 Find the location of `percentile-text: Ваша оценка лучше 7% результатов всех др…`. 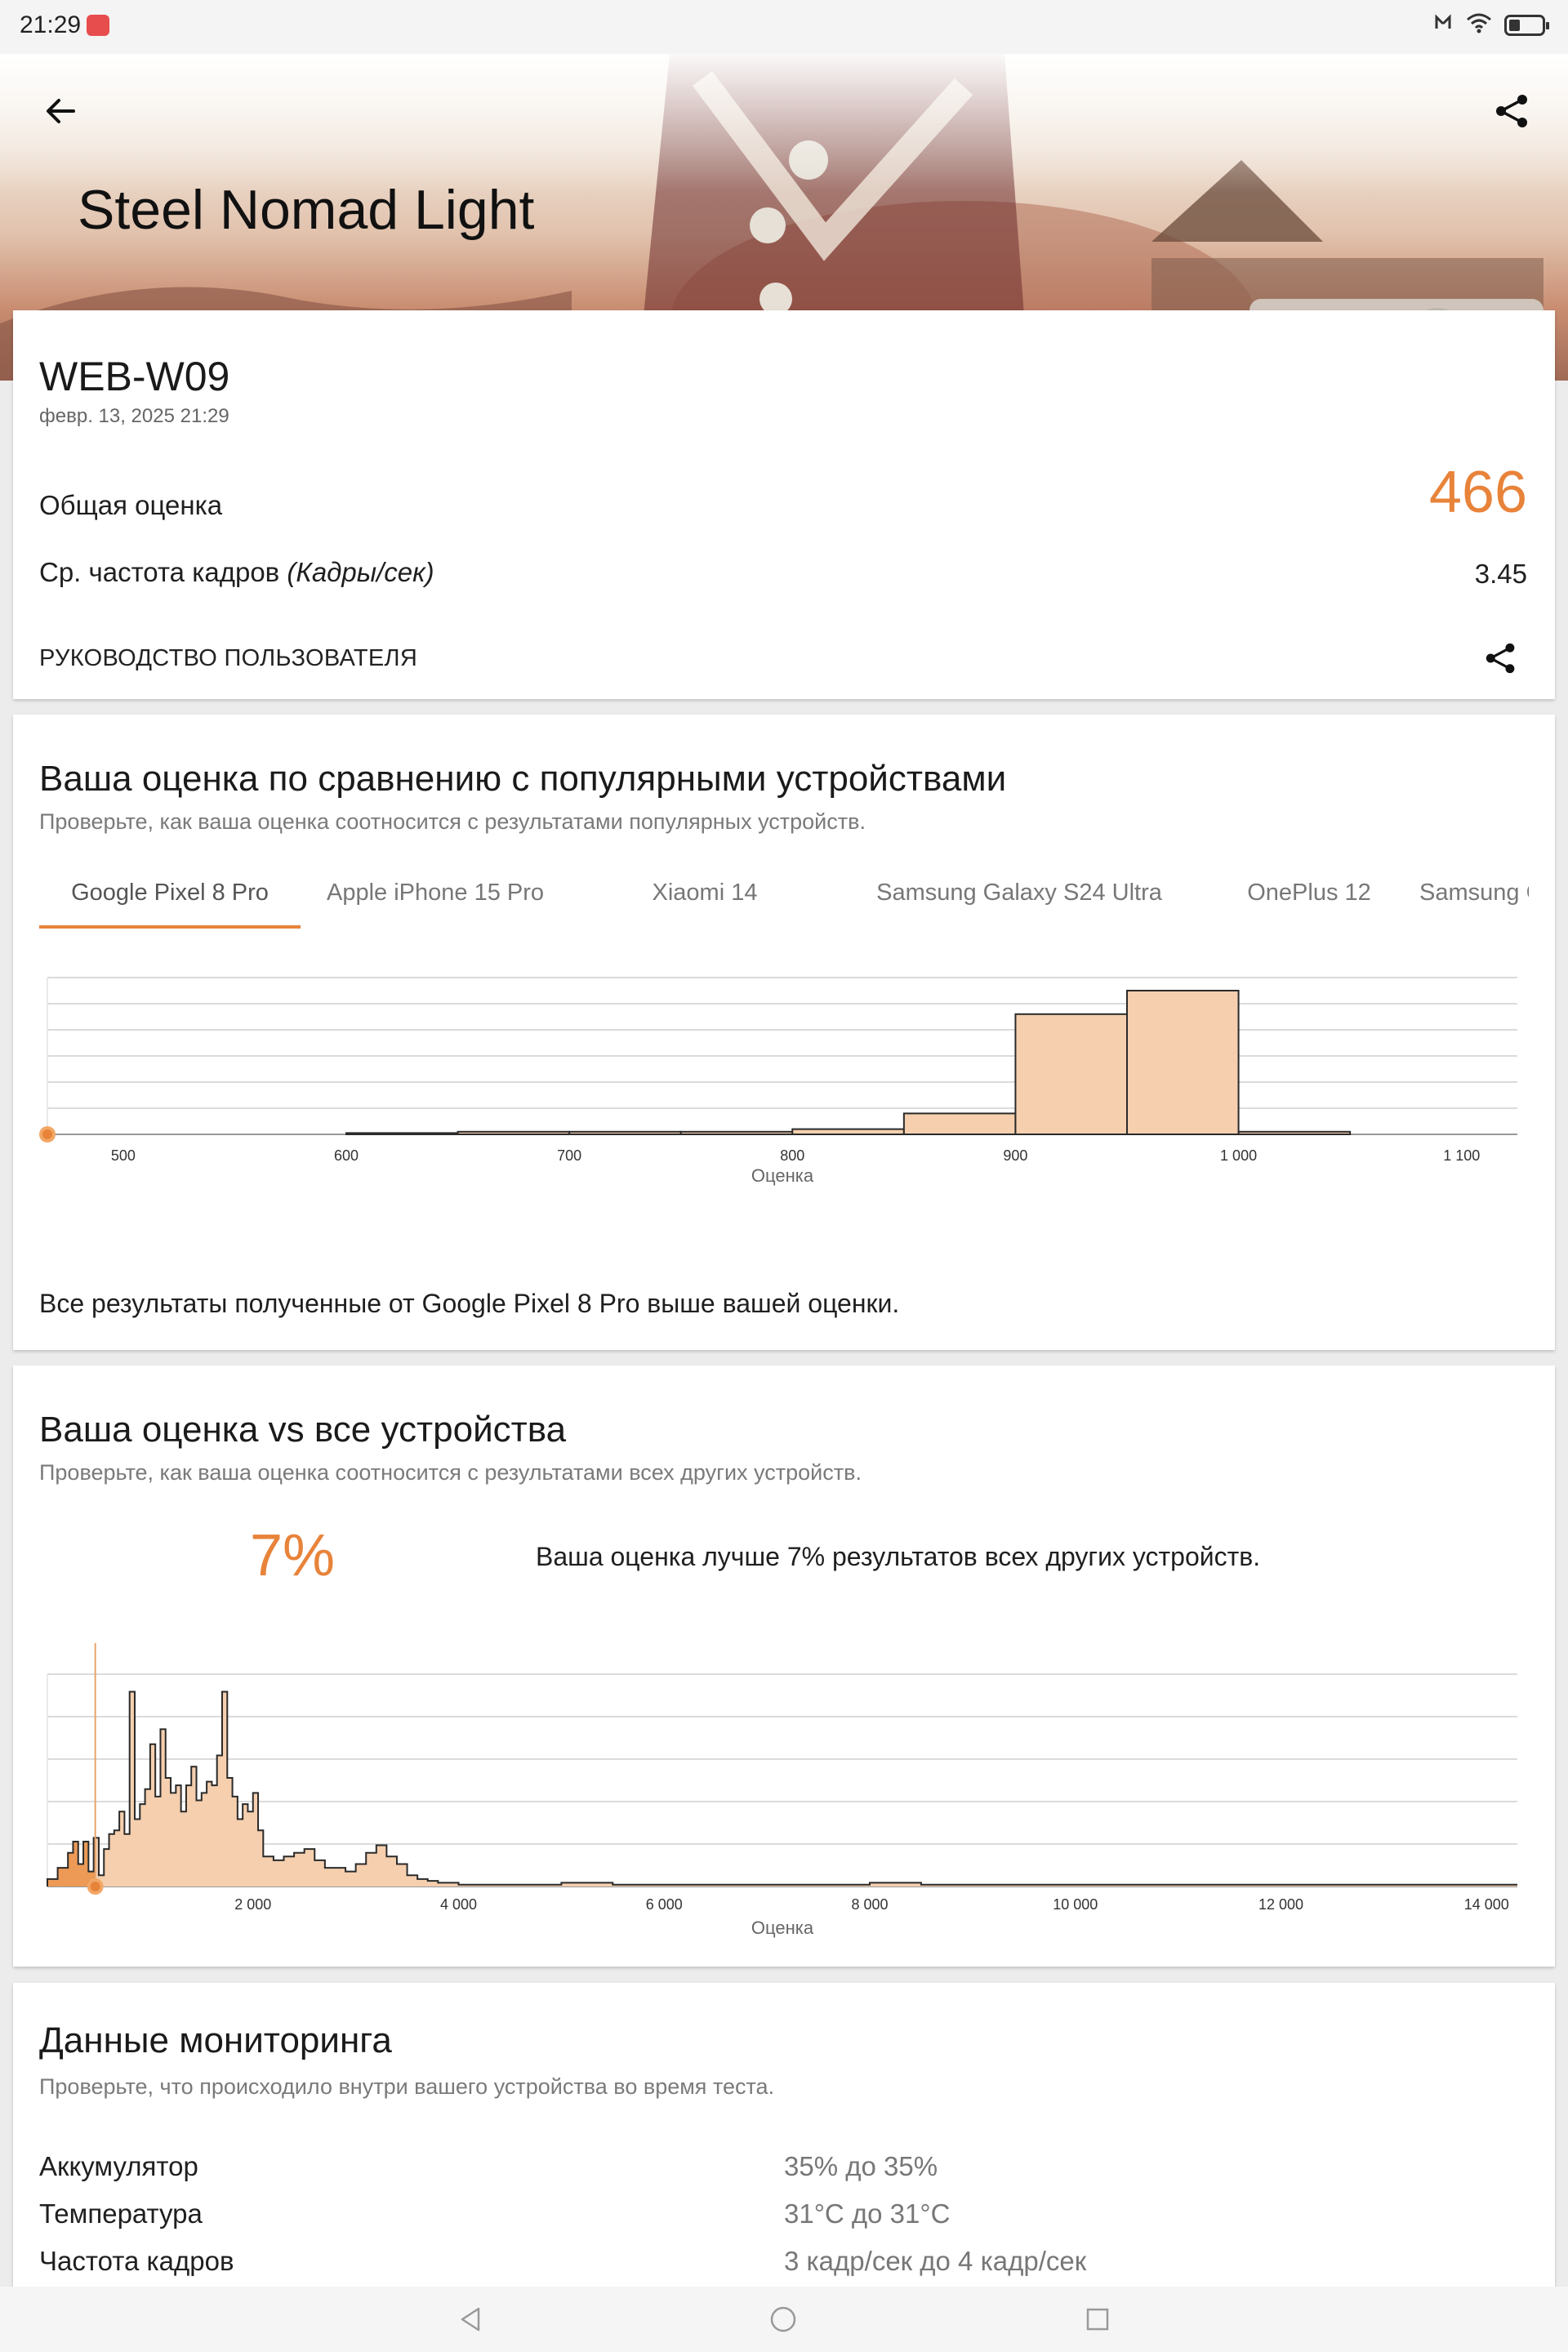

percentile-text: Ваша оценка лучше 7% результатов всех др… is located at coordinates (898, 1556).